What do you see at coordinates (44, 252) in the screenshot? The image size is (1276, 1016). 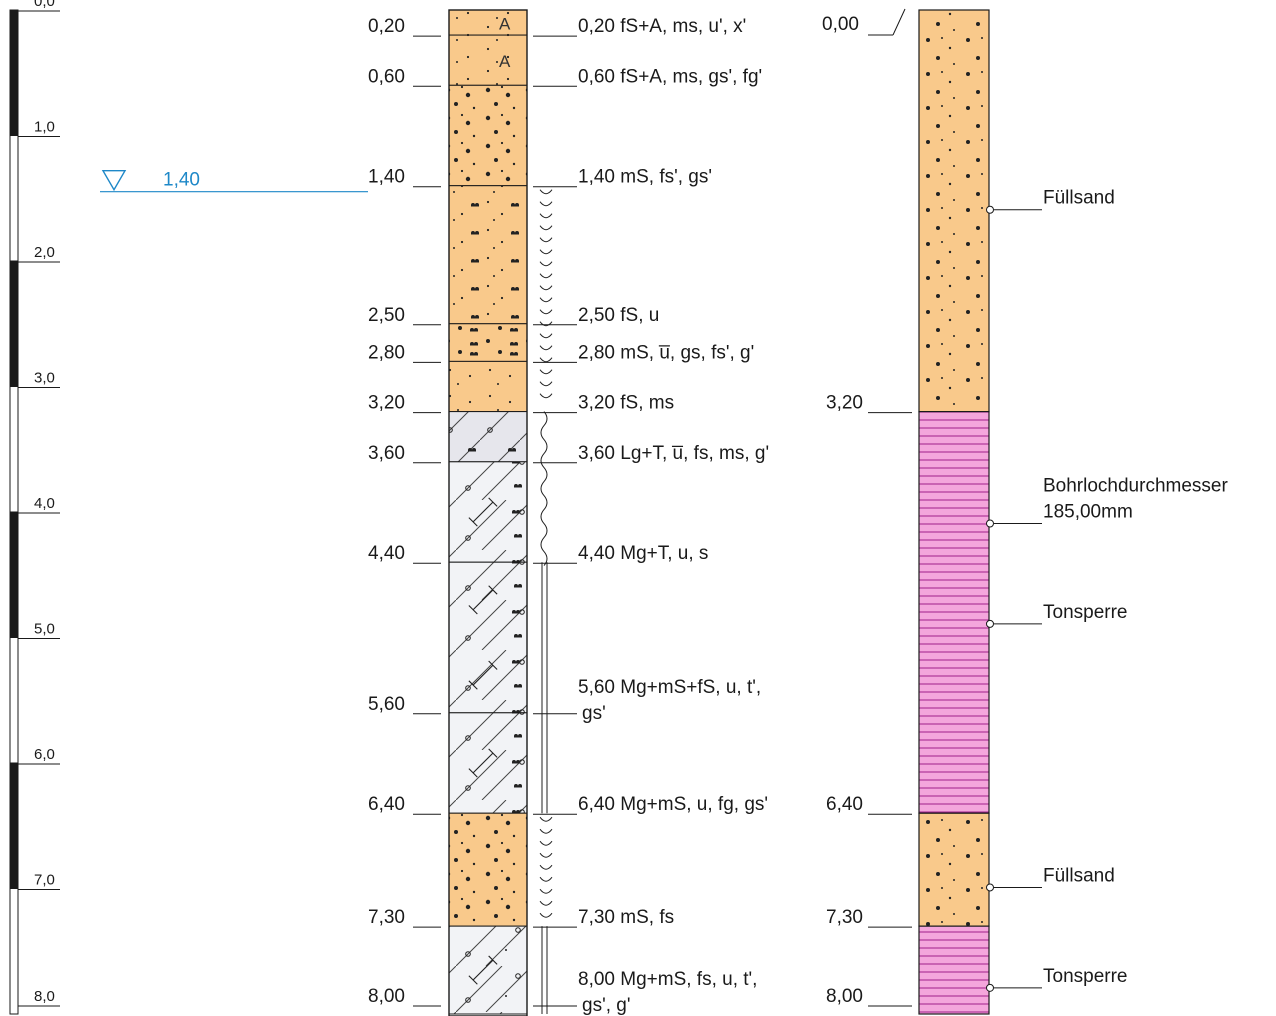 I see `scale-label: 2,0` at bounding box center [44, 252].